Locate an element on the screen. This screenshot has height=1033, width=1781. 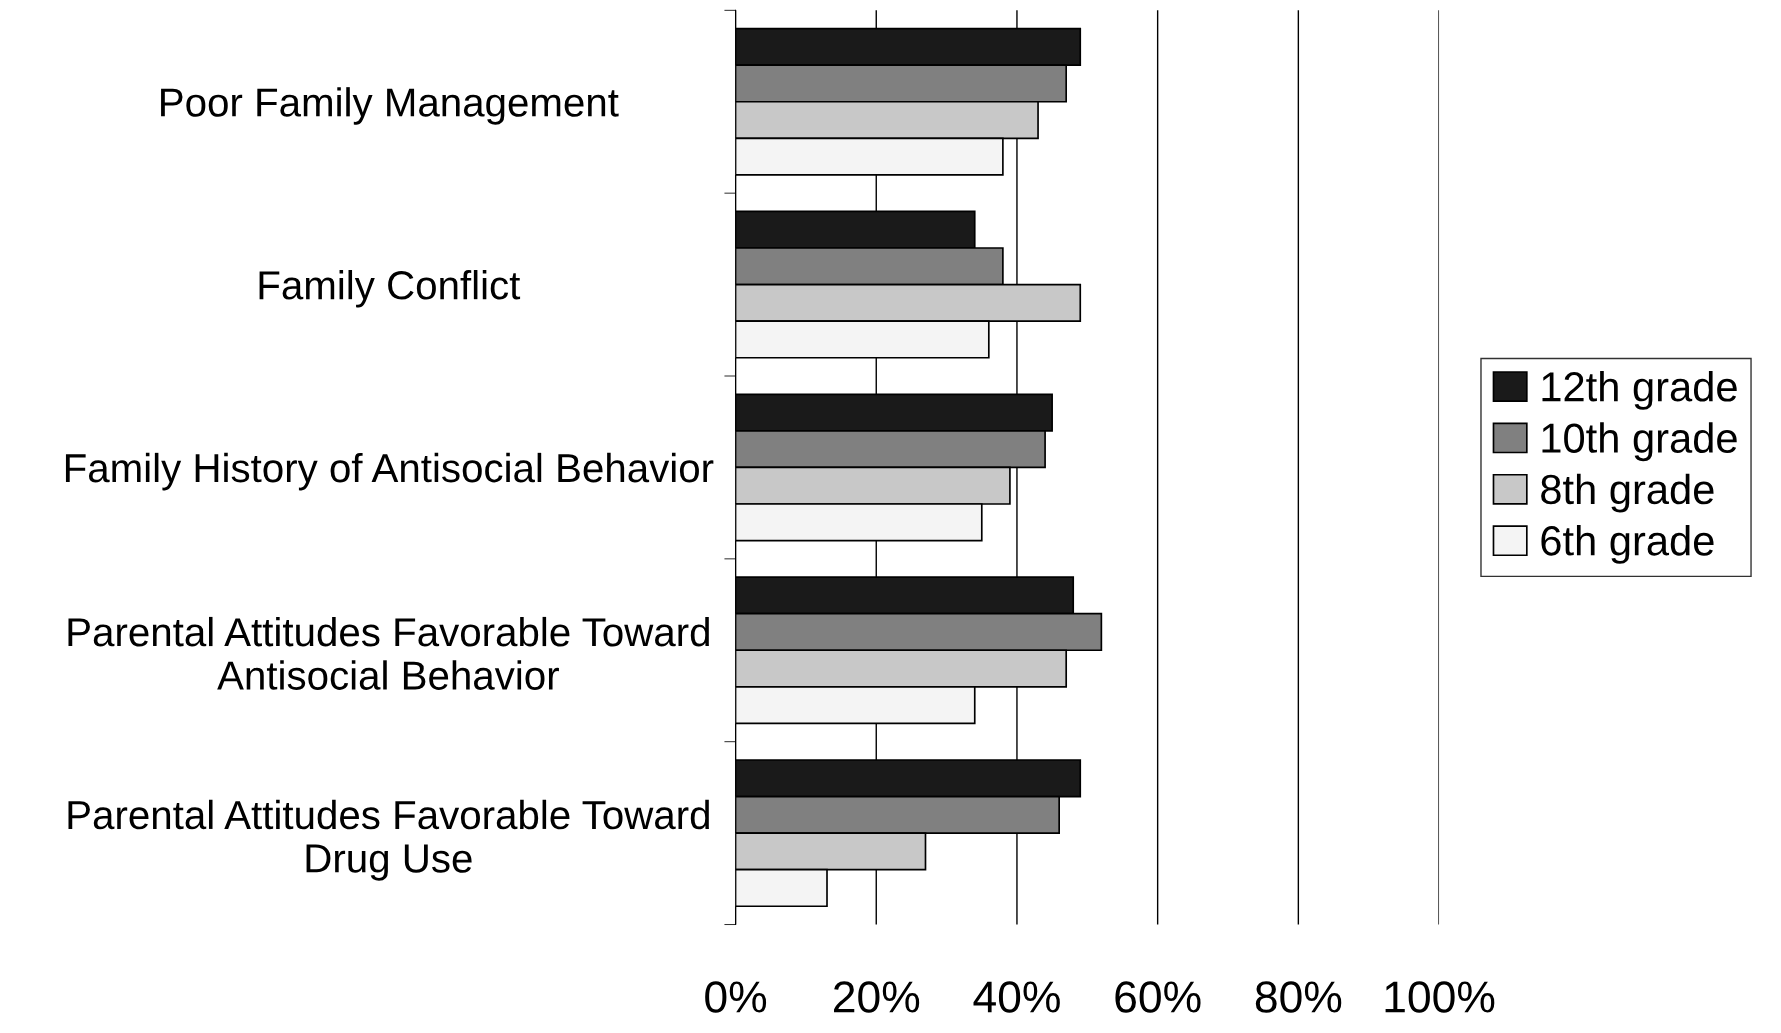
legend-label: 8th grade is located at coordinates (1627, 493).